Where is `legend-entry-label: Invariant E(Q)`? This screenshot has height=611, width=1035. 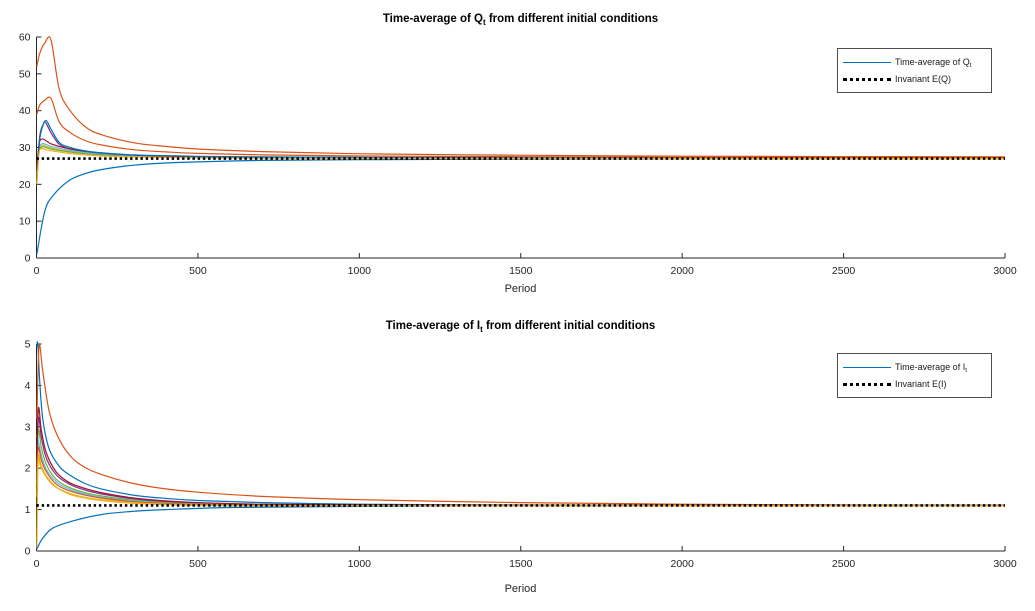
legend-entry-label: Invariant E(Q) is located at coordinates (923, 79).